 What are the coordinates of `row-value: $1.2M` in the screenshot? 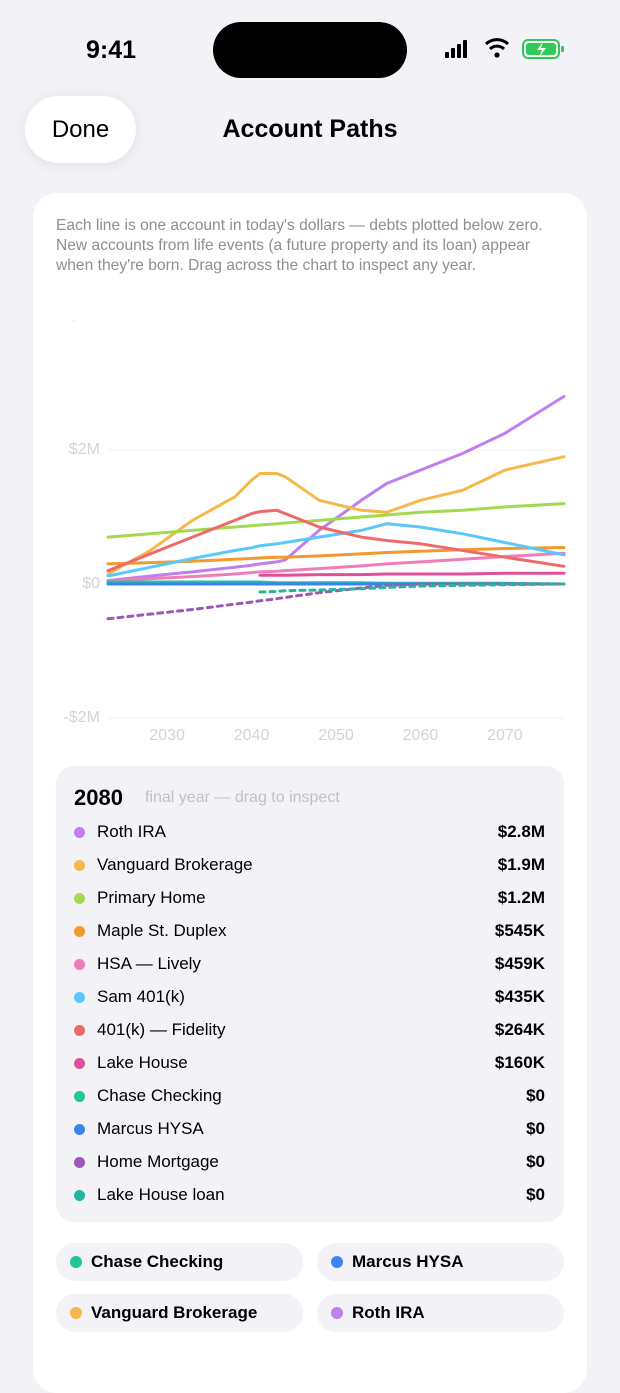 It's located at (521, 897).